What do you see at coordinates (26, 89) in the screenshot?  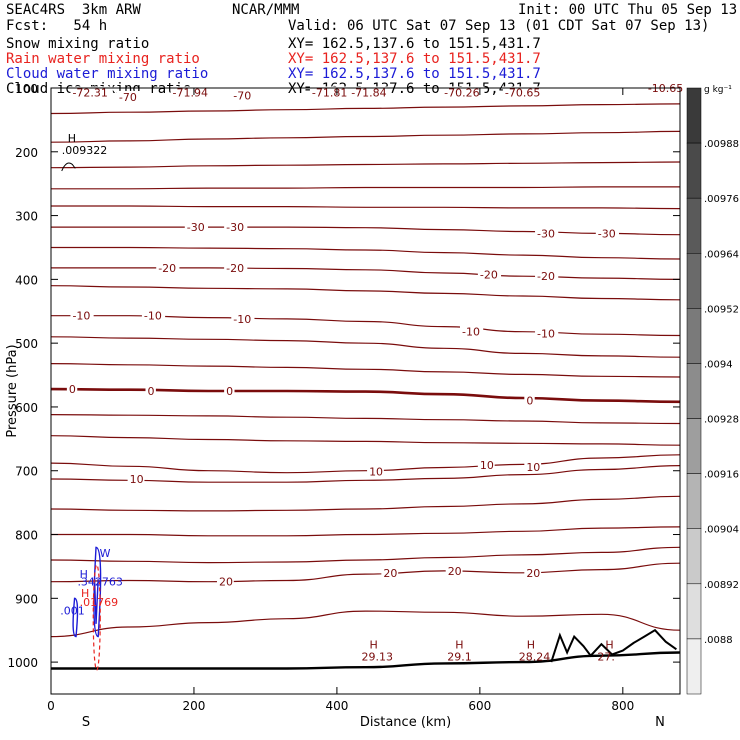 I see `y-top-label: 100` at bounding box center [26, 89].